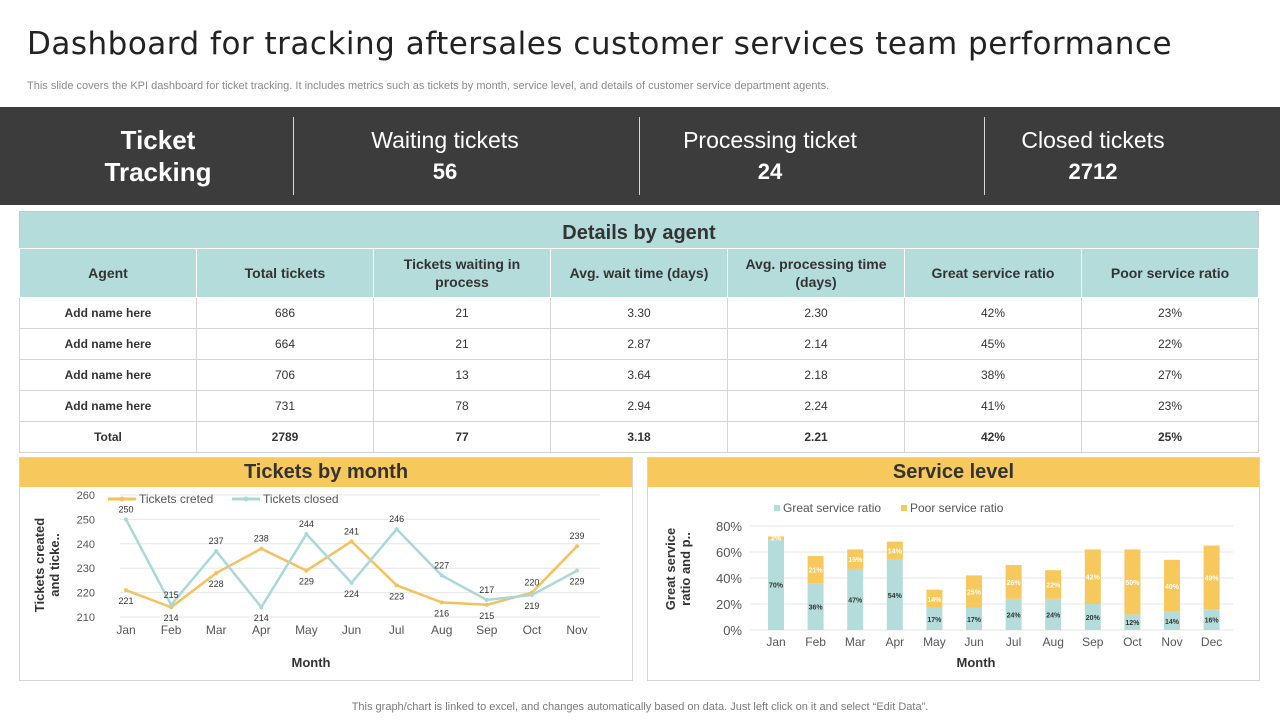  I want to click on y-axis-title-line: and ticke.., so click(54, 565).